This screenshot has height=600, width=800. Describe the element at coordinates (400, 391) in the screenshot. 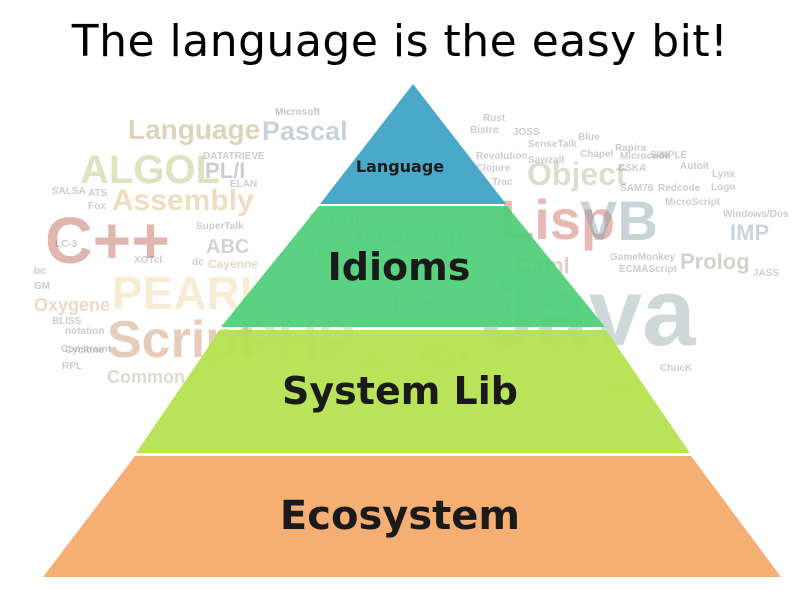

I see `layer-label-system-lib: System Lib` at that location.